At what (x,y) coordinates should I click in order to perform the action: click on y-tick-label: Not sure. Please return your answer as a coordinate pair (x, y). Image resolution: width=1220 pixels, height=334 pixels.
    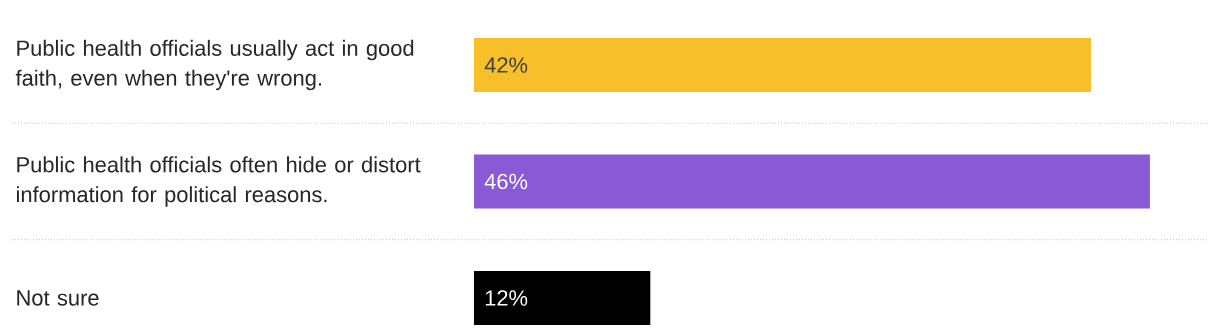
    Looking at the image, I should click on (58, 298).